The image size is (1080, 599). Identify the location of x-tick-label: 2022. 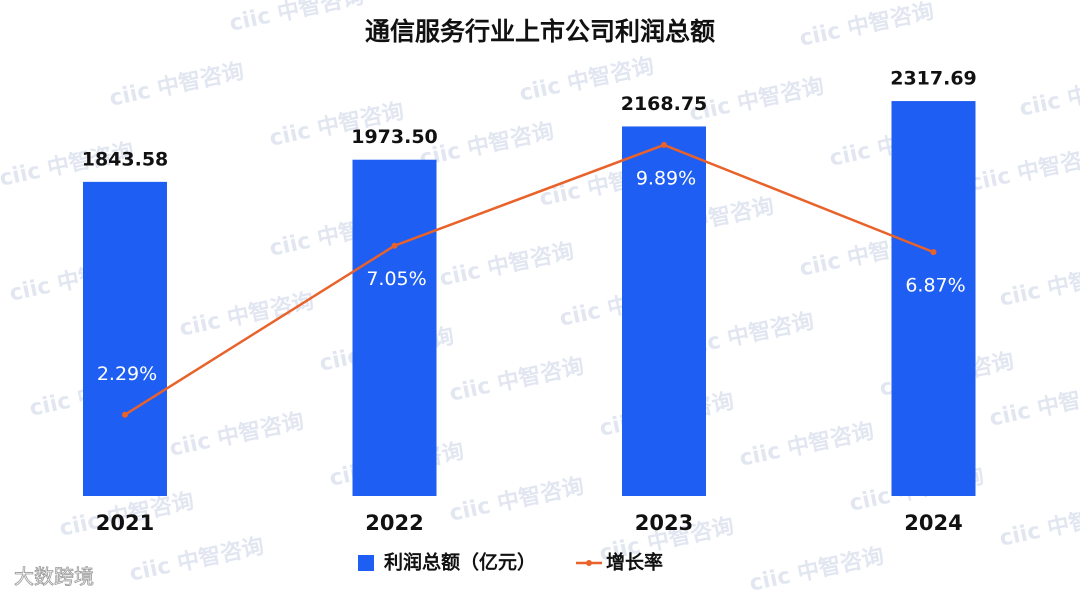
(394, 523).